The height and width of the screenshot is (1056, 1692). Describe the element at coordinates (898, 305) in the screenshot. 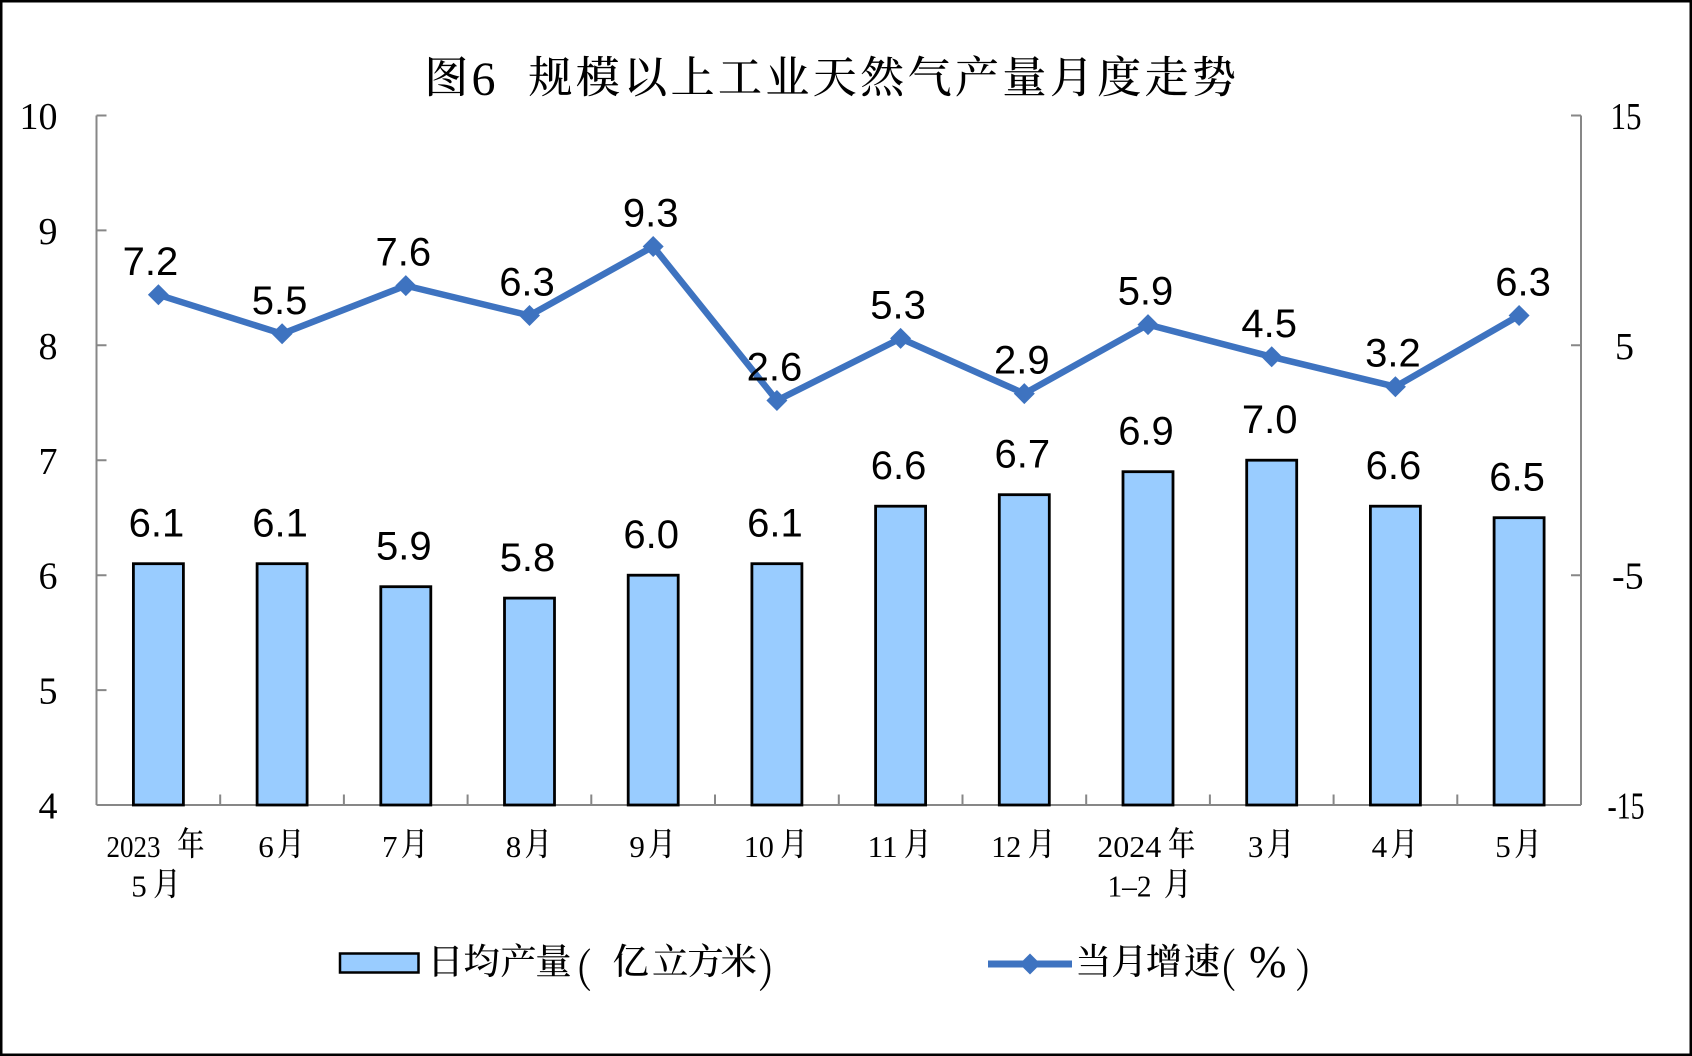

I see `svg-text: 5.3` at that location.